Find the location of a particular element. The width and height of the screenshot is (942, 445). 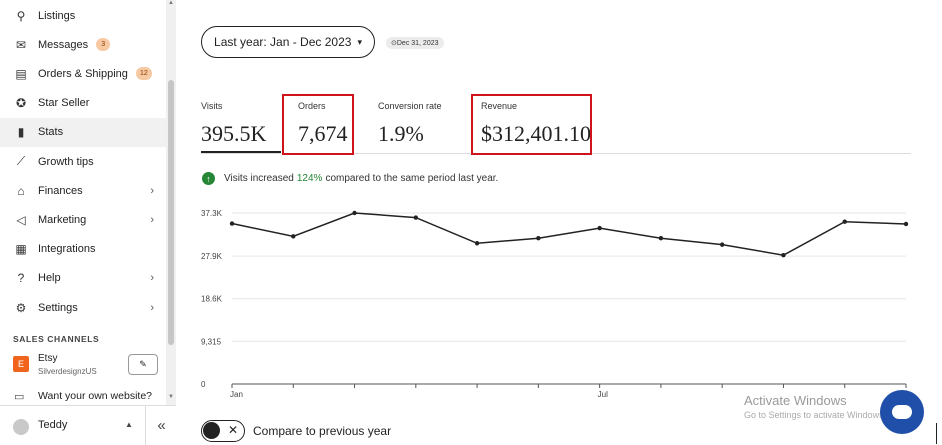

sidebar-item-label: Finances is located at coordinates (60, 190).